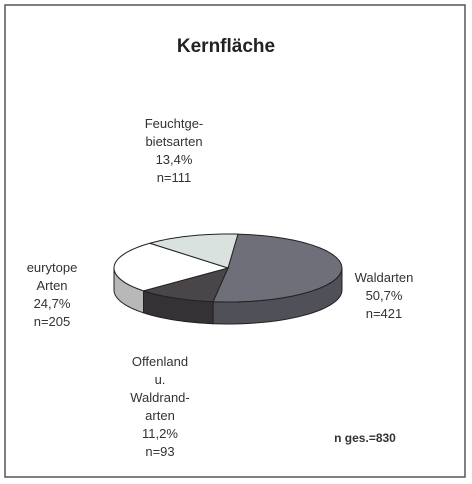 This screenshot has width=472, height=484. I want to click on count-label: n=421, so click(384, 313).